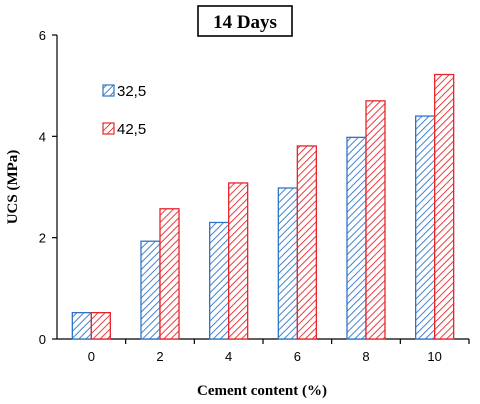 This screenshot has height=404, width=480. What do you see at coordinates (48, 187) in the screenshot?
I see `y-ticks: 0 2 4 6` at bounding box center [48, 187].